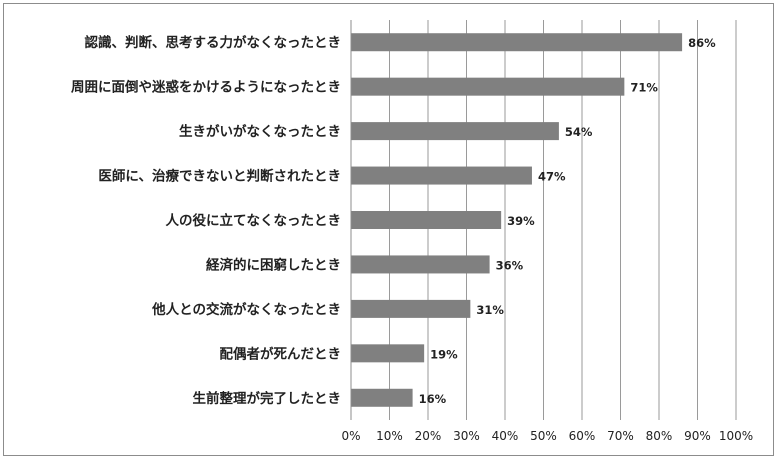 This screenshot has height=461, width=779. I want to click on x-tick-label: 70%, so click(620, 436).